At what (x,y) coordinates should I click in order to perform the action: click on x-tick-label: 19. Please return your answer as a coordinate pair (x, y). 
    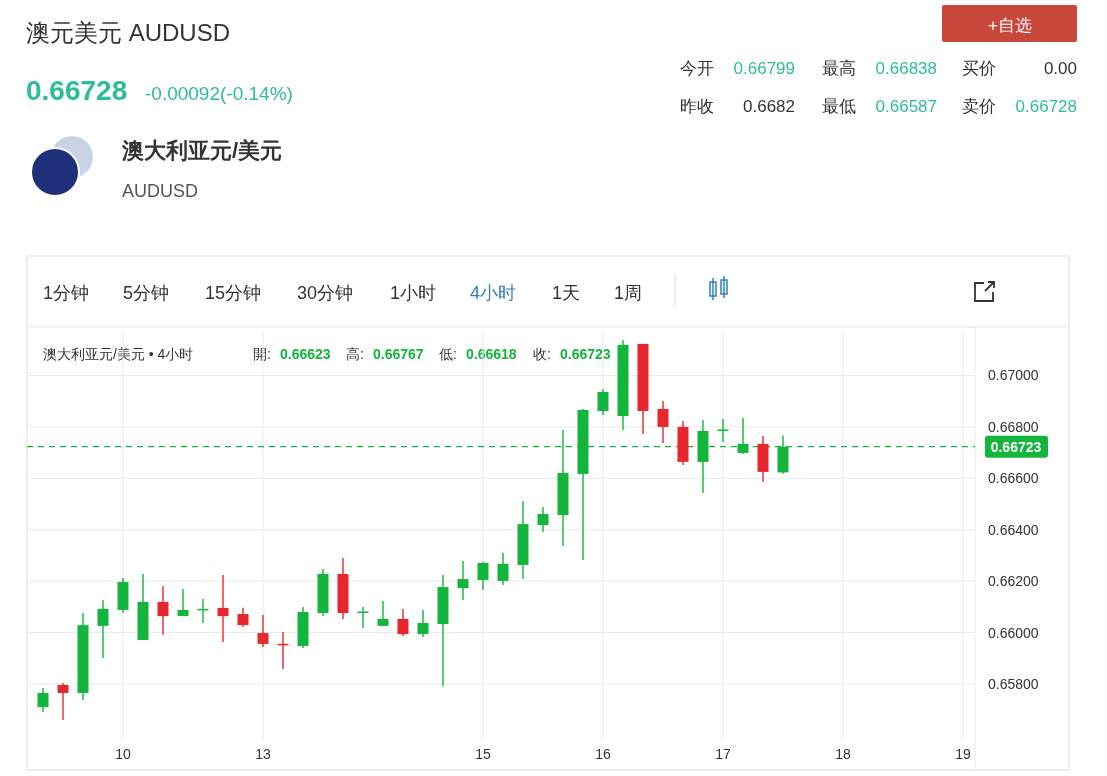
    Looking at the image, I should click on (963, 754).